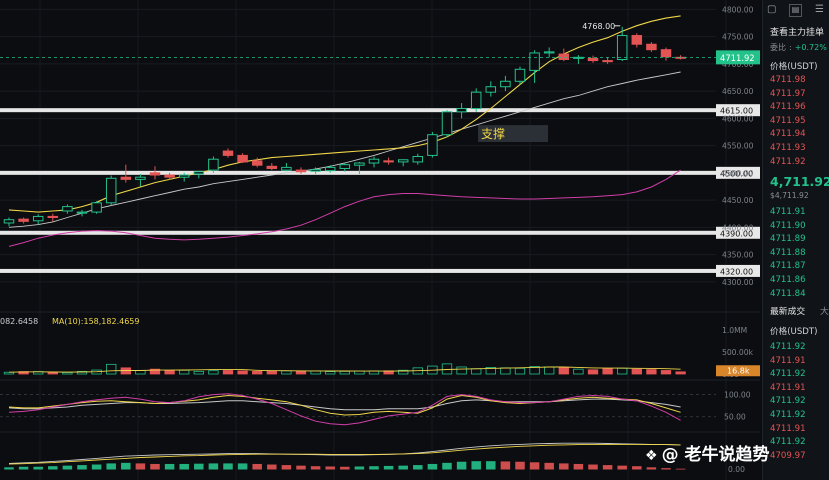  Describe the element at coordinates (738, 371) in the screenshot. I see `volume-current-tag` at that location.